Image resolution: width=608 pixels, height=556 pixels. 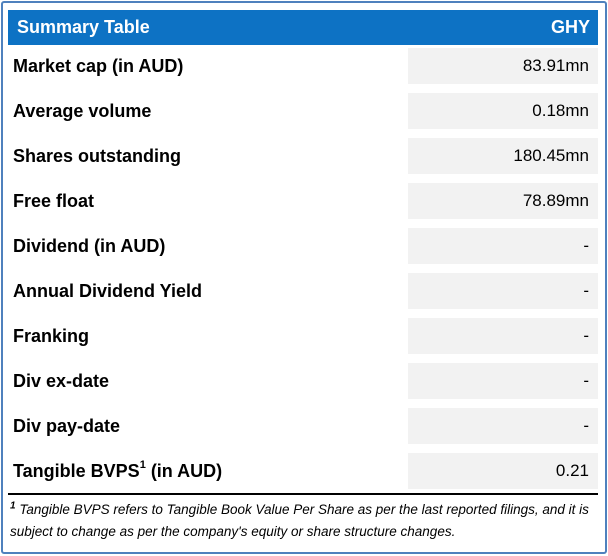 What do you see at coordinates (570, 27) in the screenshot?
I see `ticker-label: GHY` at bounding box center [570, 27].